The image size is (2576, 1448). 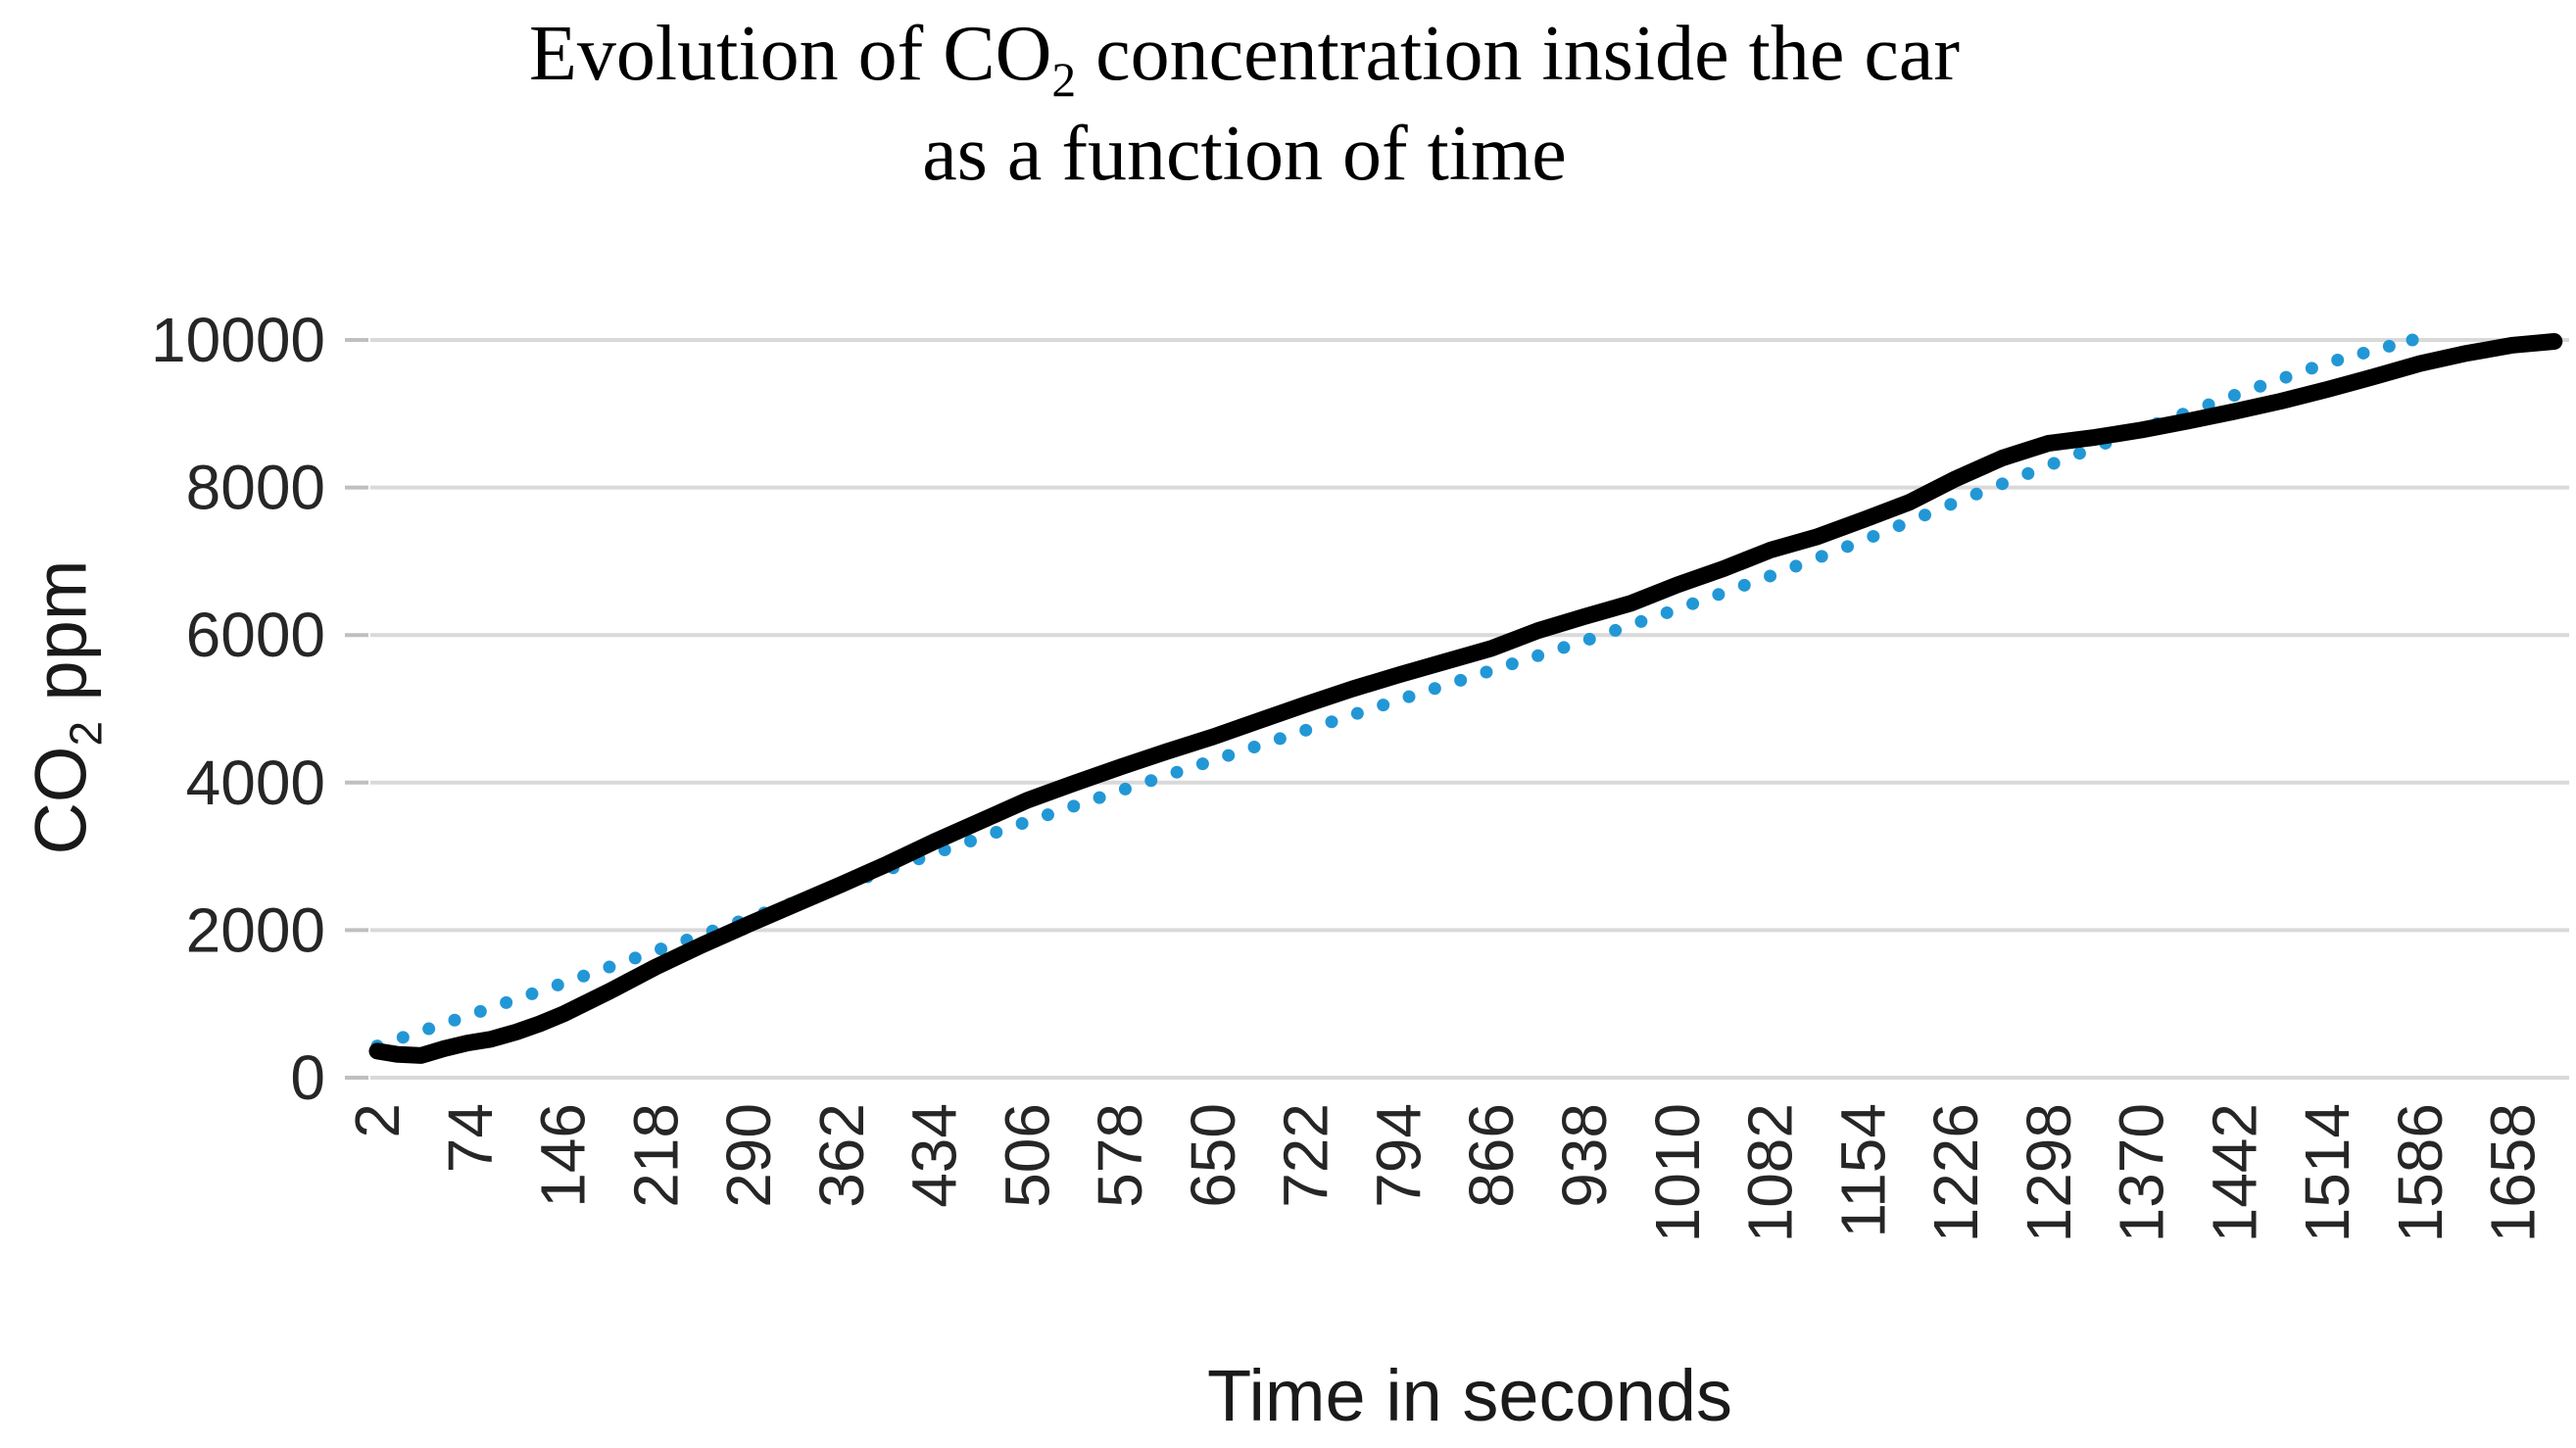 What do you see at coordinates (1770, 1173) in the screenshot?
I see `x-tick-label: 1082` at bounding box center [1770, 1173].